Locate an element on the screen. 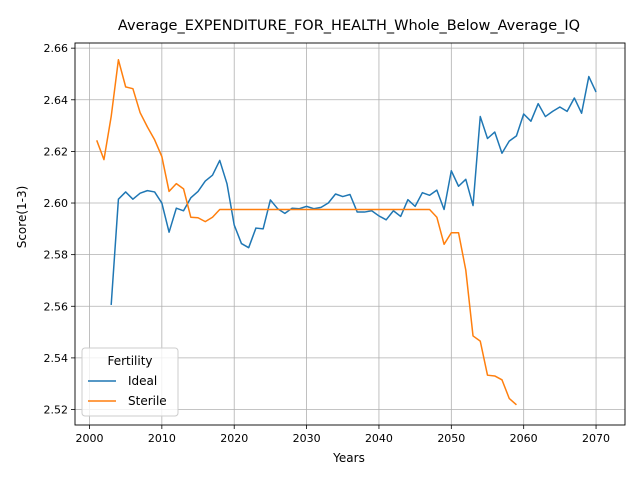  y-tick-label: 2.52 is located at coordinates (56, 410).